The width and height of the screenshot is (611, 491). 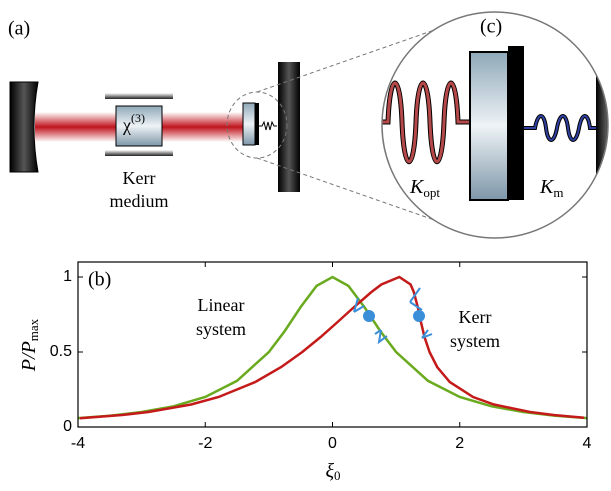 What do you see at coordinates (139, 201) in the screenshot?
I see `kerr-label: medium` at bounding box center [139, 201].